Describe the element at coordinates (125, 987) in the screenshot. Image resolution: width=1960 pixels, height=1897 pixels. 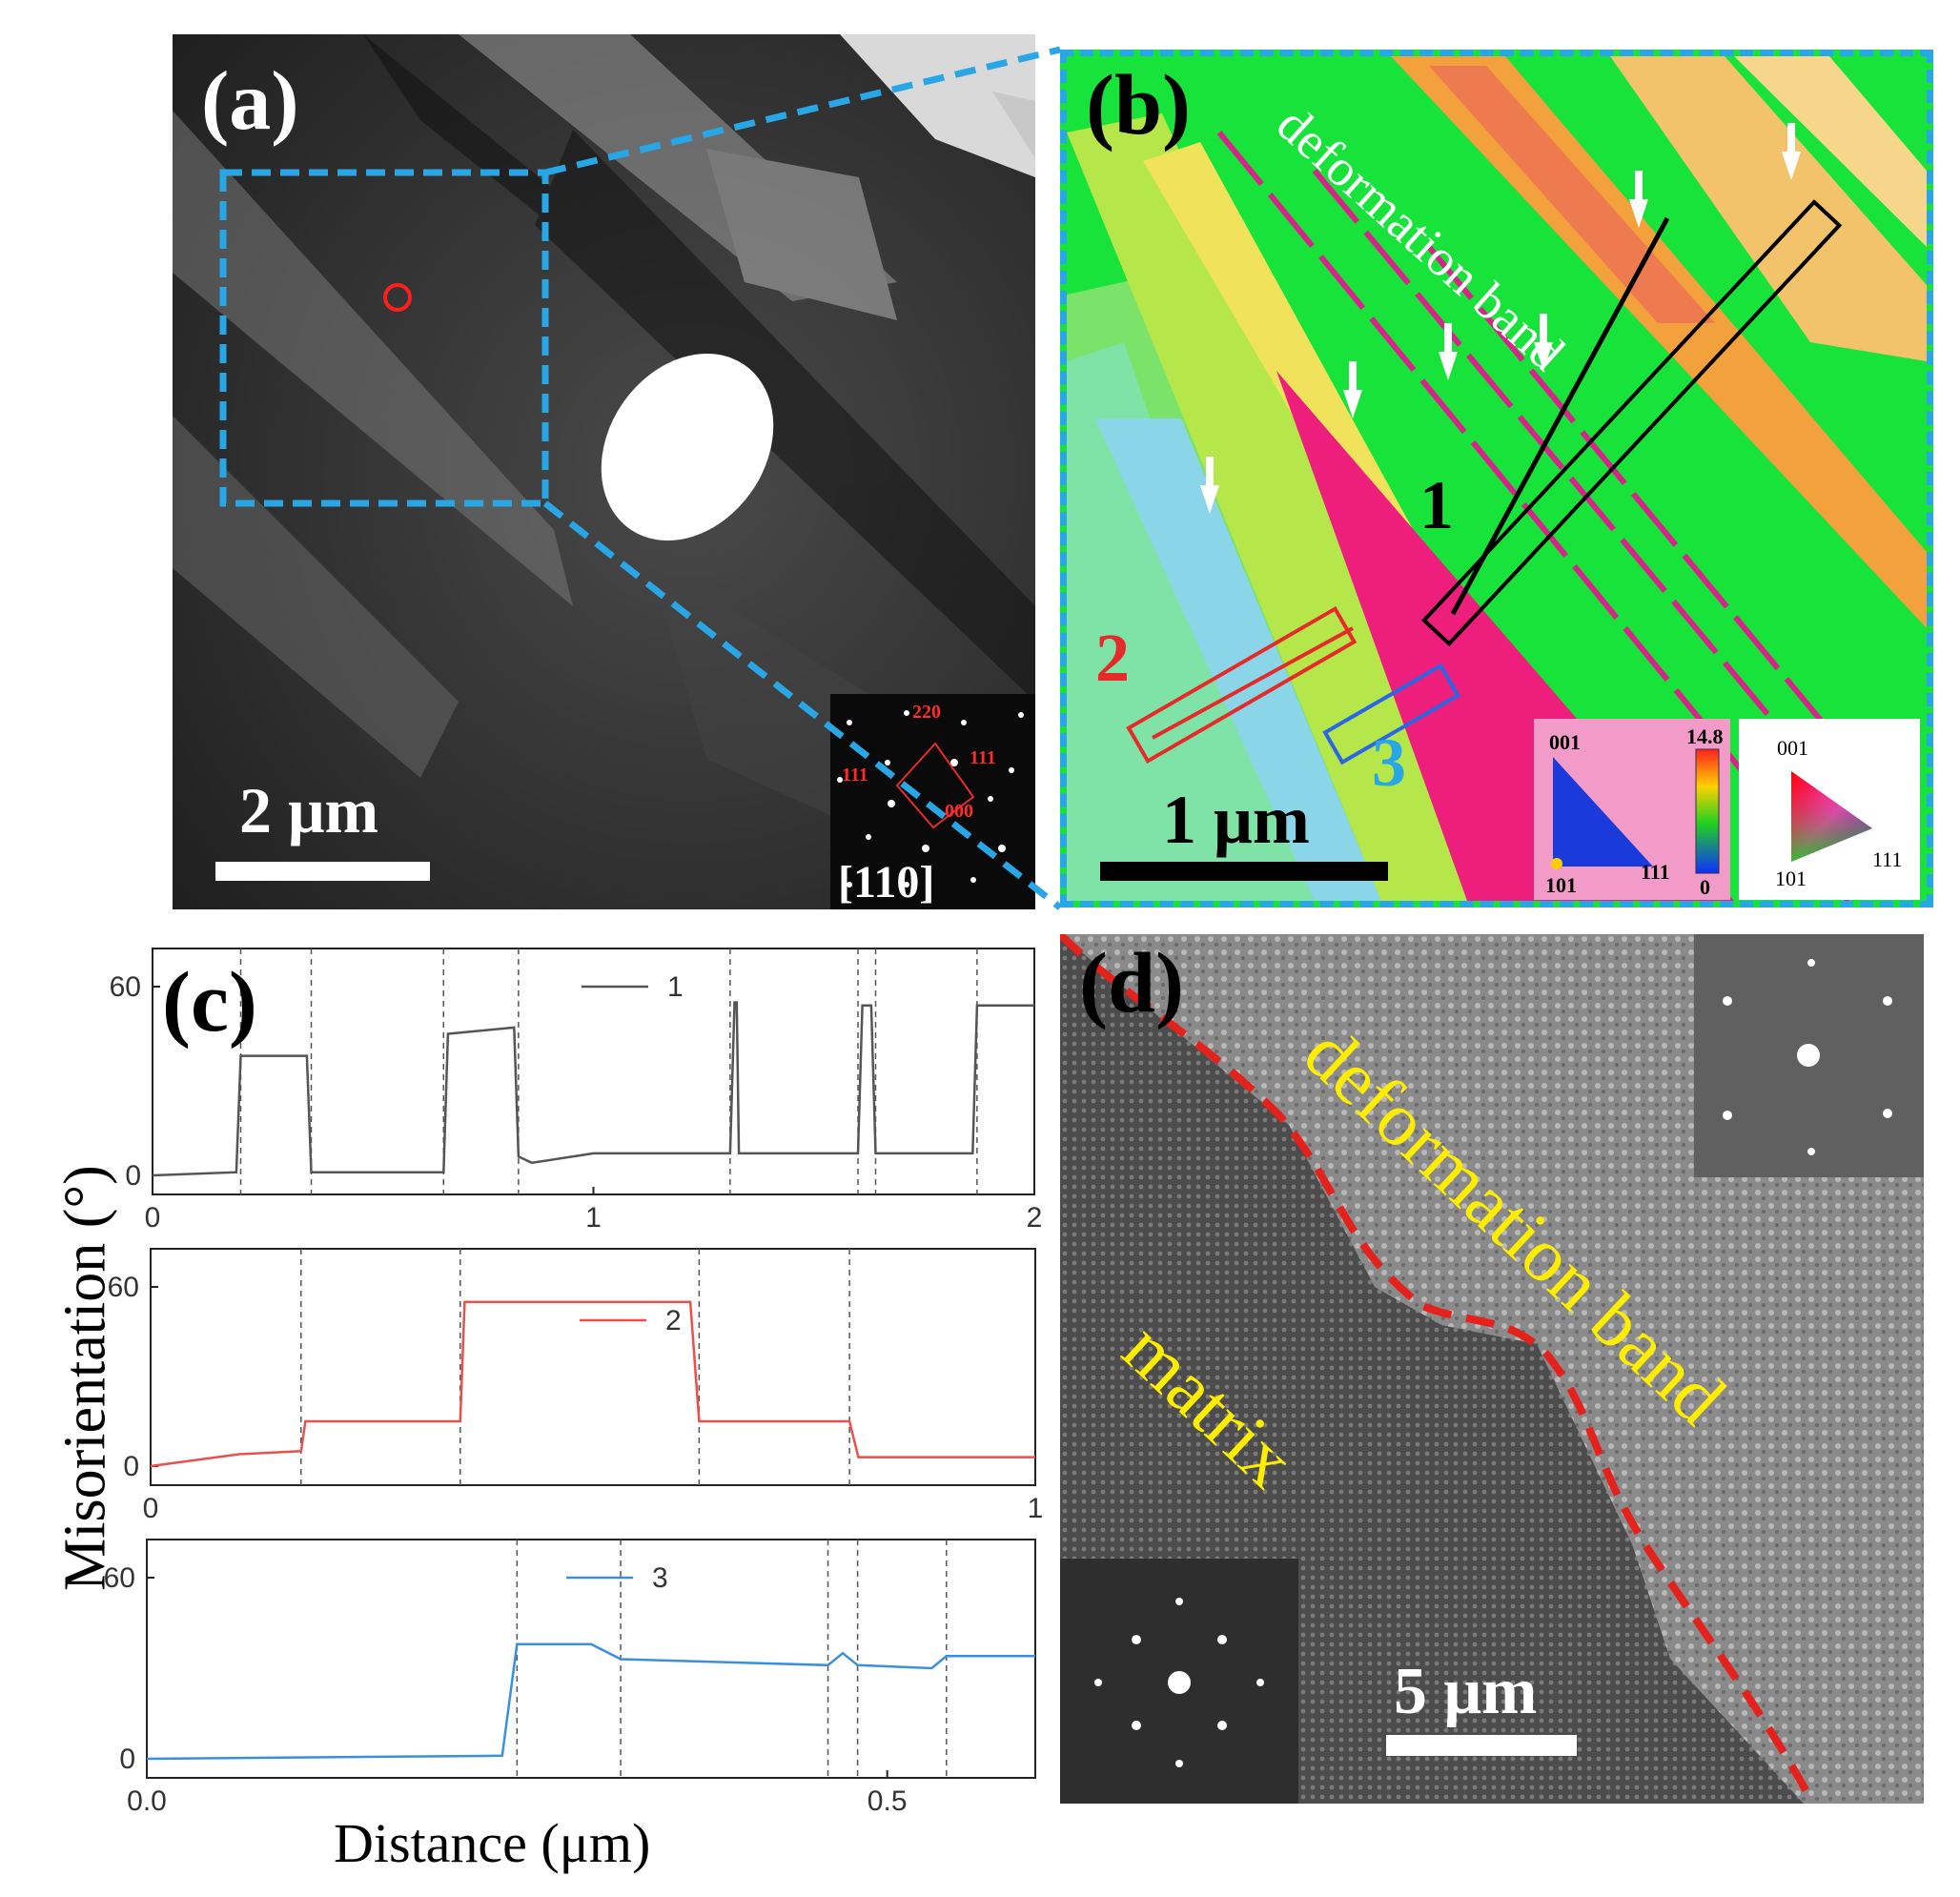
I see `y-tick-label-1-2: 60` at that location.